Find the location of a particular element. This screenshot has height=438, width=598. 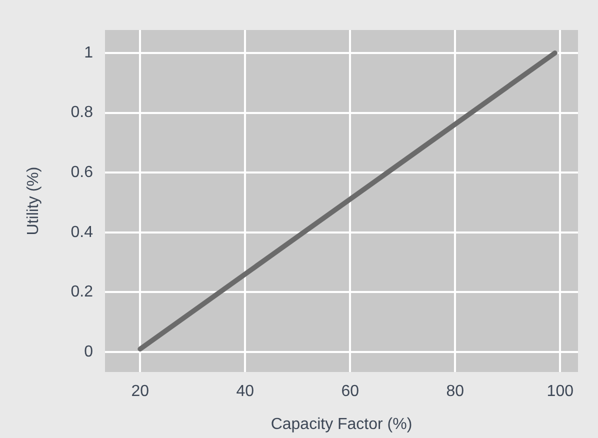

y-tick-label: 1 is located at coordinates (89, 53).